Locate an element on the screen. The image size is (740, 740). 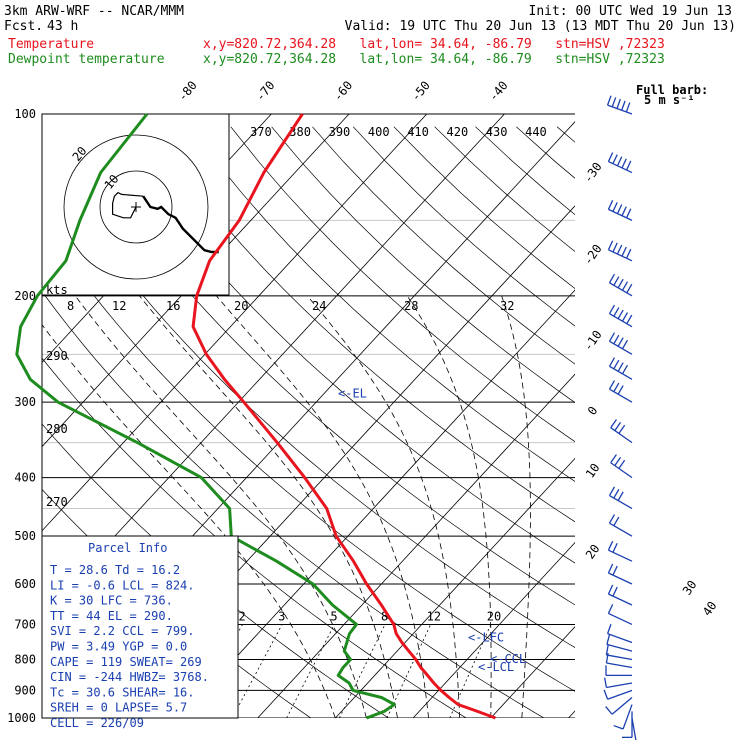
pressure-label-800: 800 is located at coordinates (25, 659).